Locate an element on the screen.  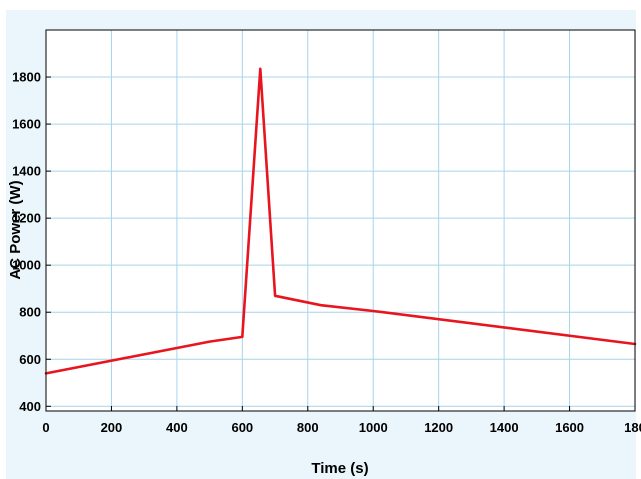
y-tick-label: 1600 is located at coordinates (26, 124).